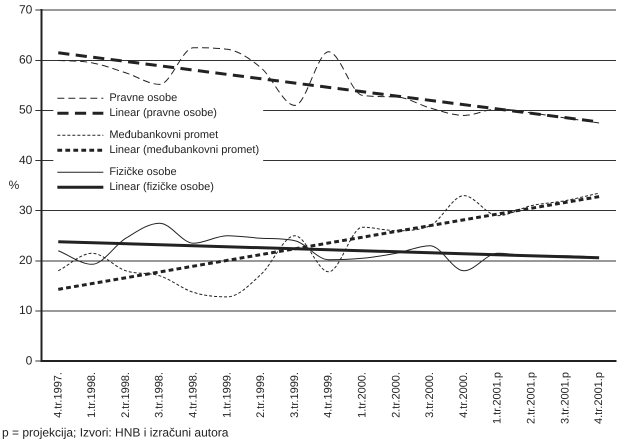 This screenshot has width=622, height=441. Describe the element at coordinates (160, 395) in the screenshot. I see `x-tick-label: 3.tr.1998.` at that location.